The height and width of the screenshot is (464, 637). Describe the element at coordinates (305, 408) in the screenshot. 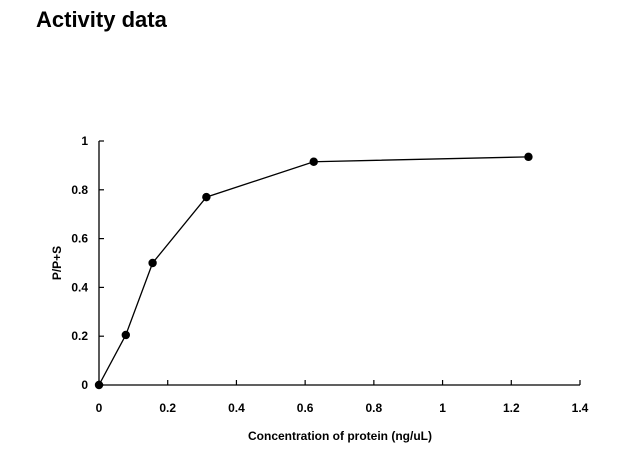

I see `x-tick-label: 0.6` at that location.